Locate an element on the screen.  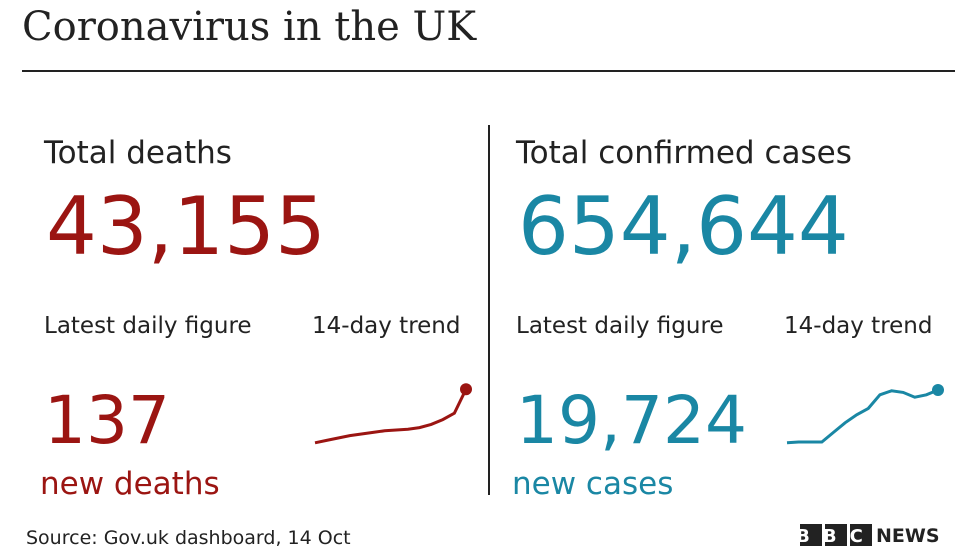
panel-label: Total confirmed cases is located at coordinates (683, 153).